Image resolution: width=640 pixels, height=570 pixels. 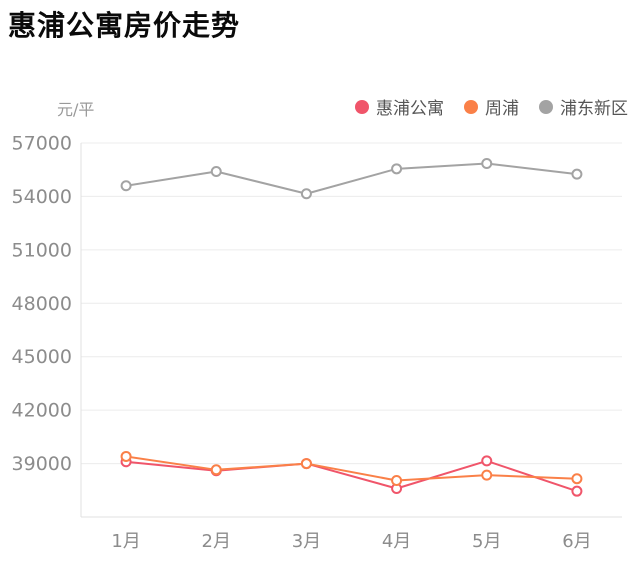 I want to click on x-tick-label: 5月, so click(x=486, y=541).